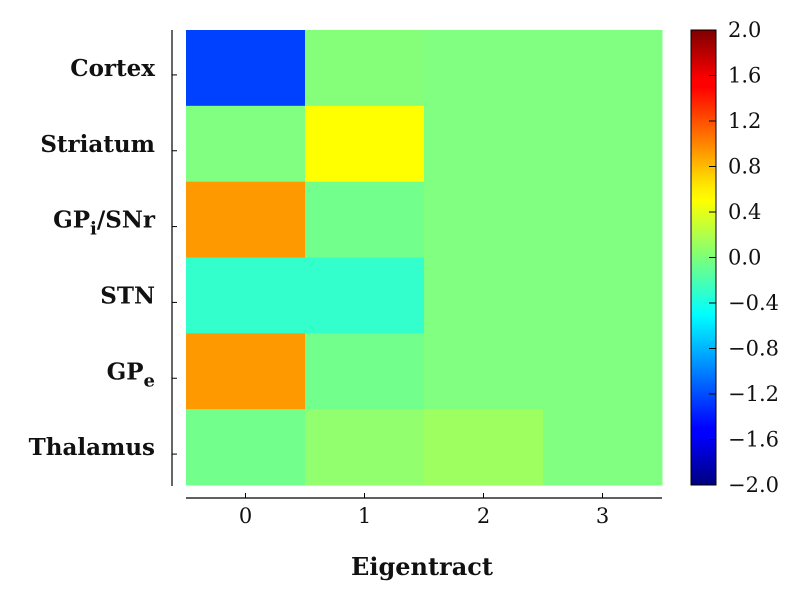  What do you see at coordinates (364, 516) in the screenshot?
I see `x-tick-label: 1` at bounding box center [364, 516].